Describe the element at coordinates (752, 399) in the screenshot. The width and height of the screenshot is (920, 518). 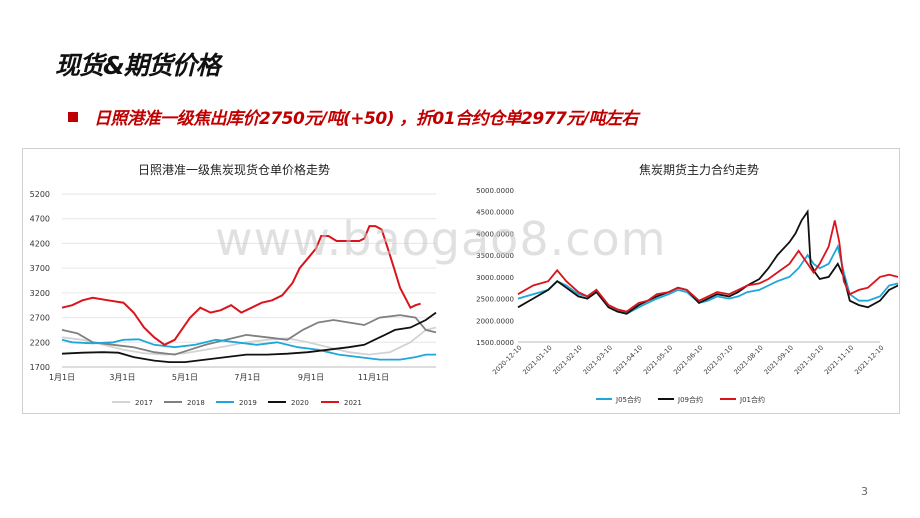
I see `chart2-legend-label-J01合约: J01合约` at that location.